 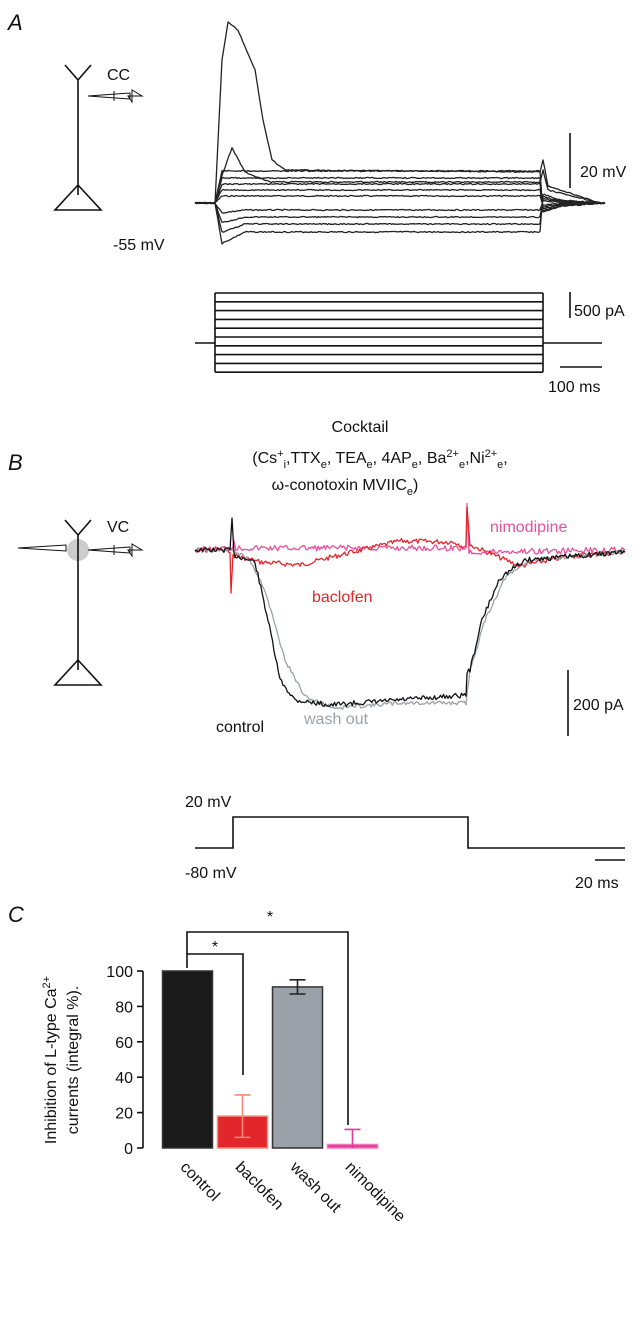 I want to click on current-steps, so click(x=398, y=333).